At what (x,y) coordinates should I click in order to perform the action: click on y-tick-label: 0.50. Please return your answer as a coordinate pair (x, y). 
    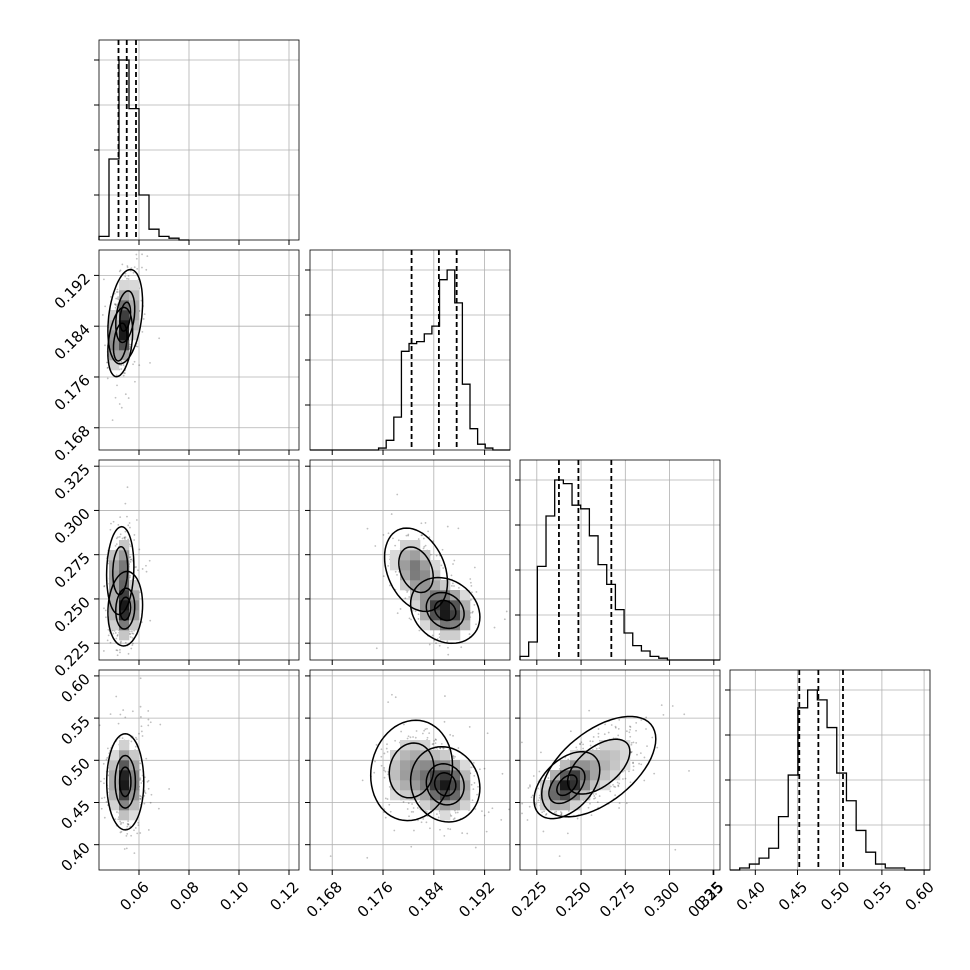
    Looking at the image, I should click on (75, 772).